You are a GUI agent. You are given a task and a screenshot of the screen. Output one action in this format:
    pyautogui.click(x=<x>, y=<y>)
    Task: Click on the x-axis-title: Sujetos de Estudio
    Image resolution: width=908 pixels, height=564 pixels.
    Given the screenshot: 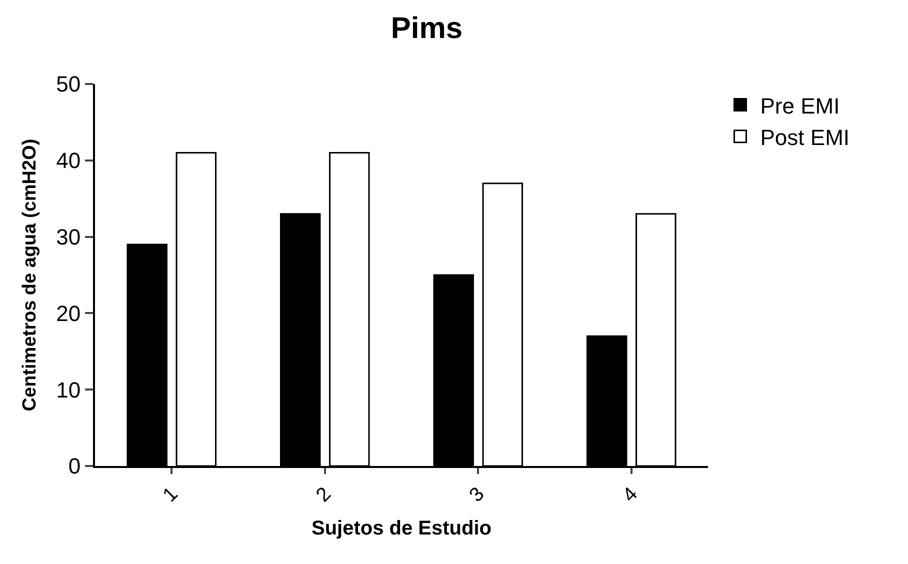 What is the action you would take?
    pyautogui.click(x=401, y=528)
    